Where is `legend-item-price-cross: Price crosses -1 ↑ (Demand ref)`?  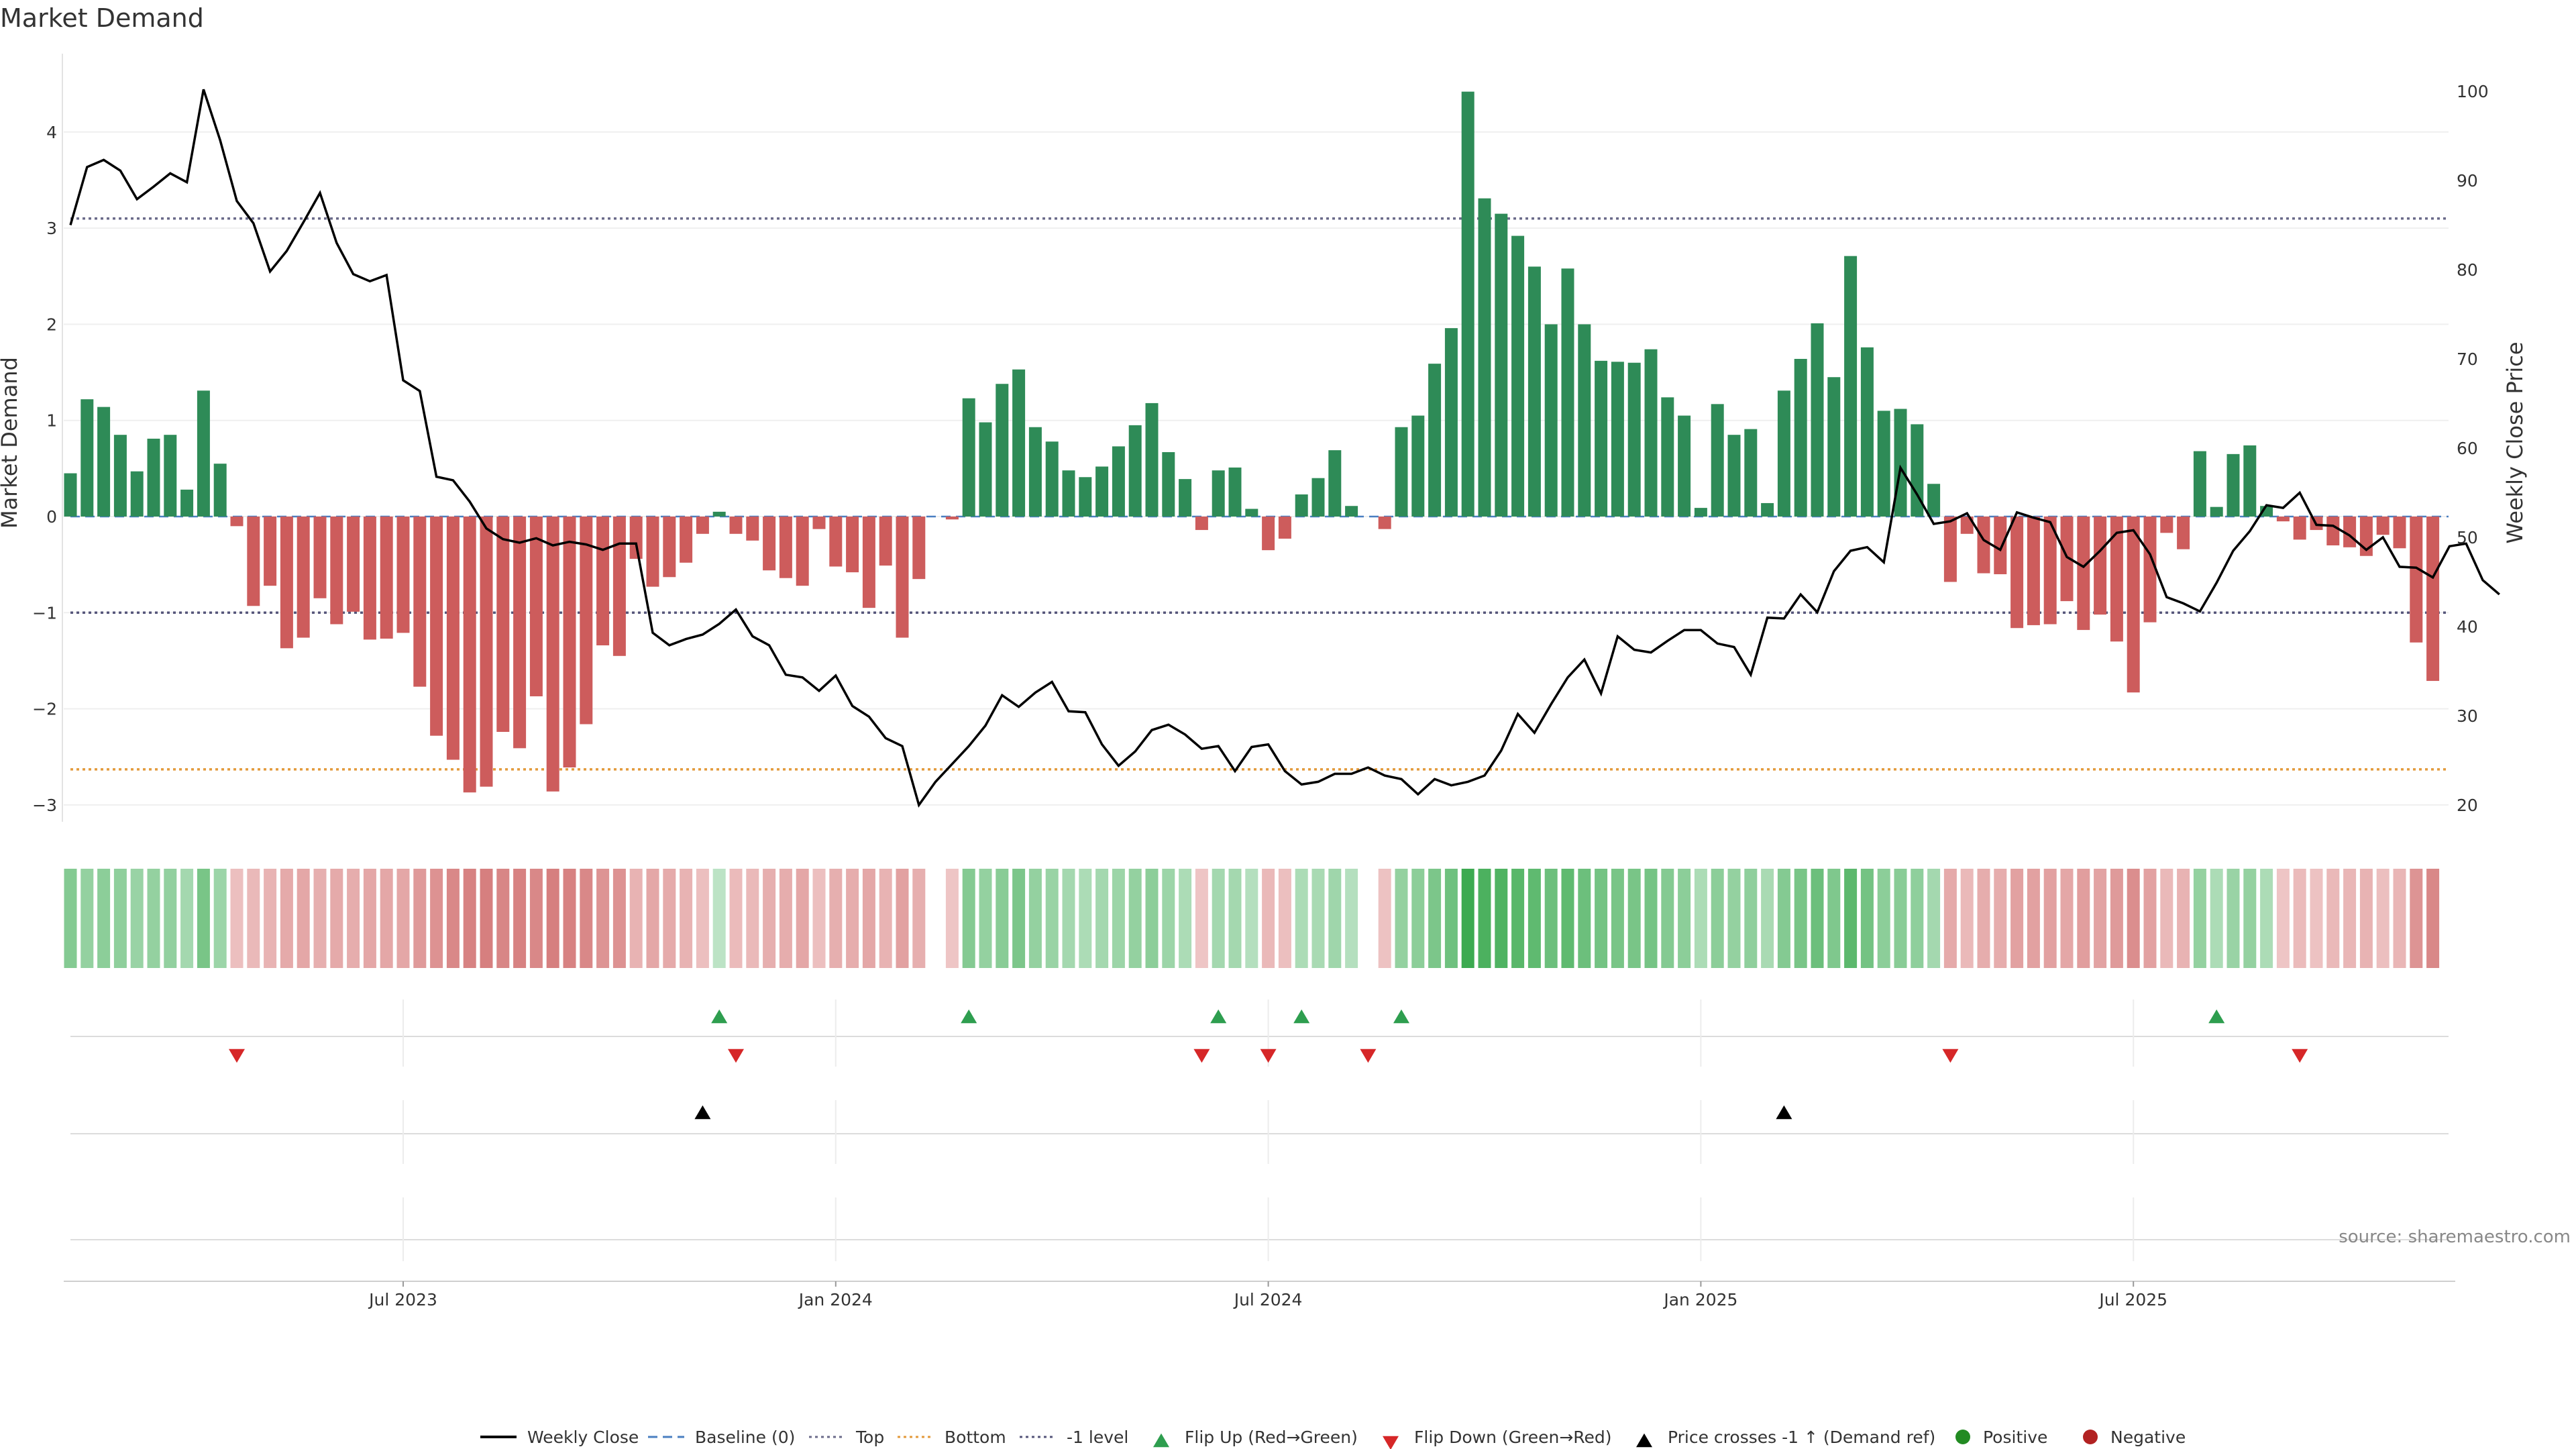 legend-item-price-cross: Price crosses -1 ↑ (Demand ref) is located at coordinates (1801, 1437).